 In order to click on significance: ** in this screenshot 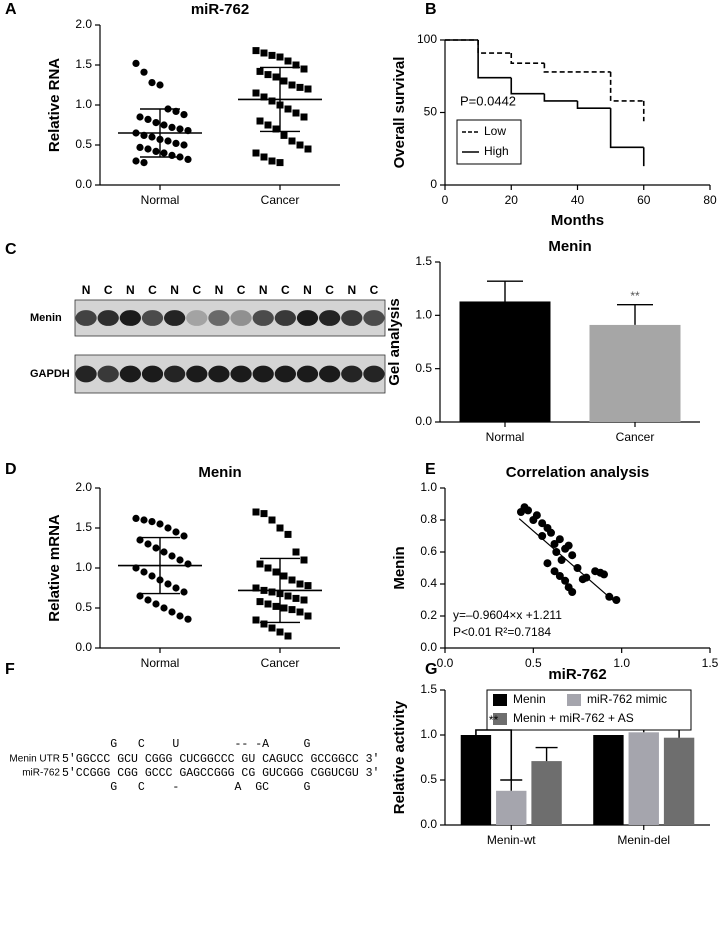, I will do `click(494, 720)`.